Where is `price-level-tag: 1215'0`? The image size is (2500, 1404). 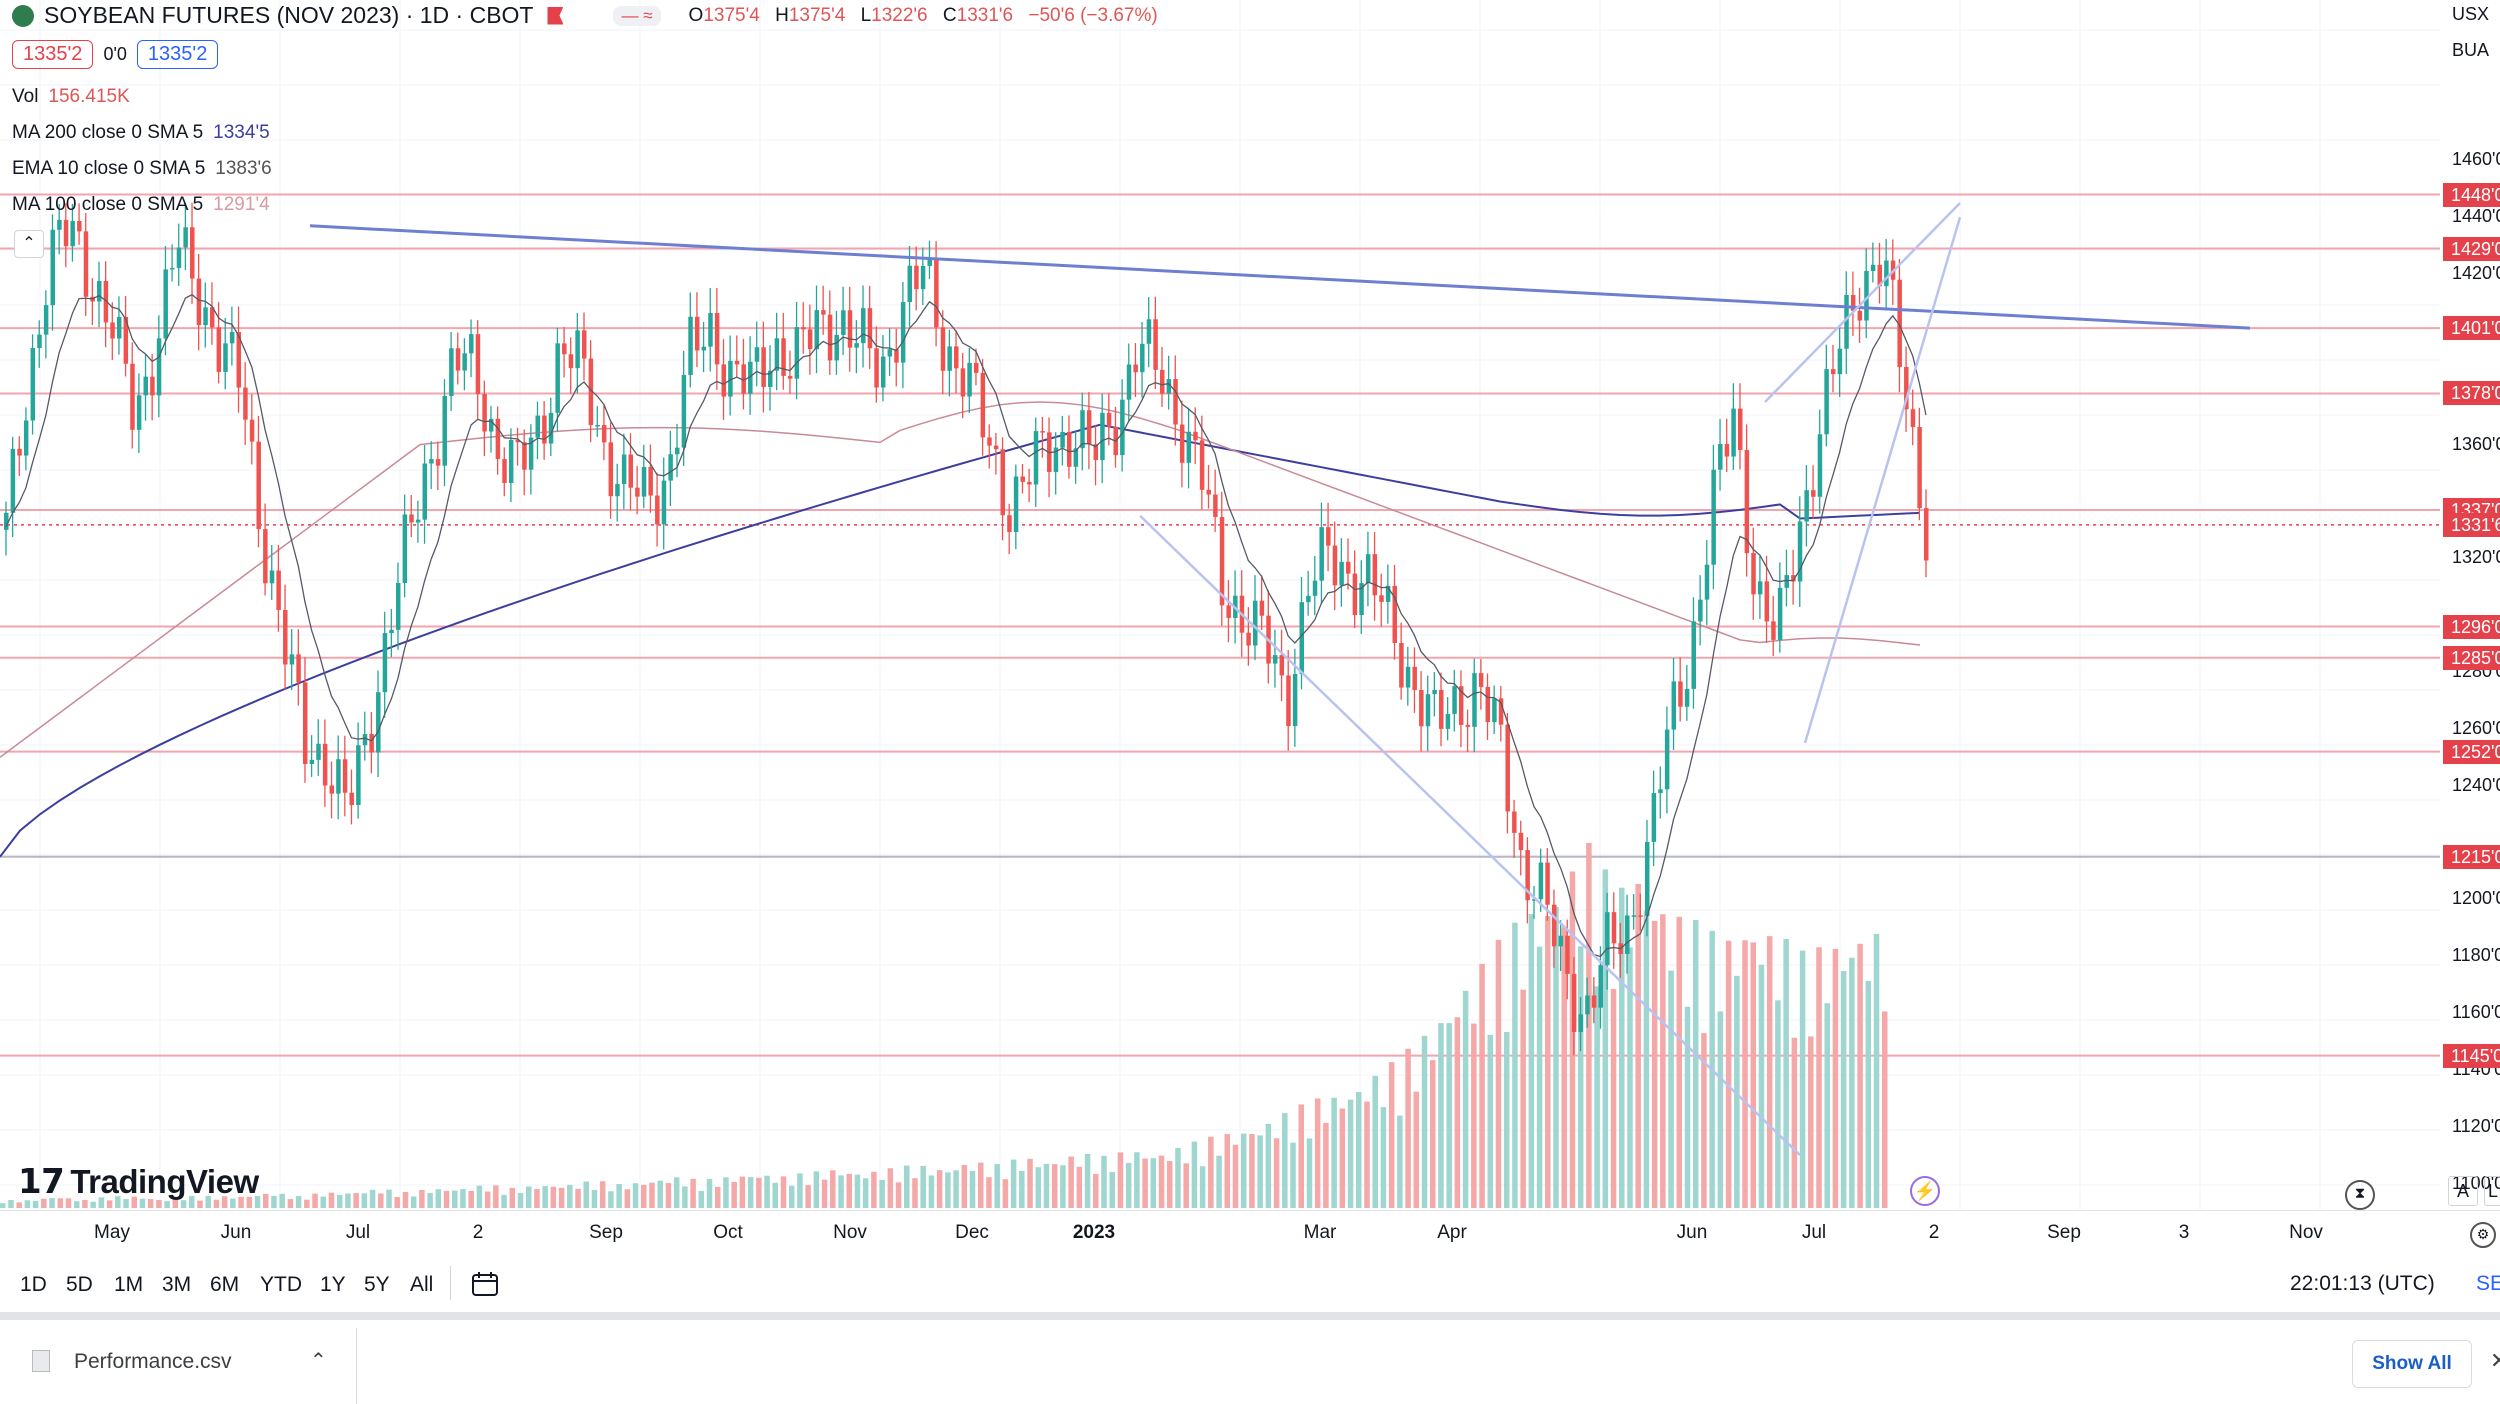
price-level-tag: 1215'0 is located at coordinates (2471, 856).